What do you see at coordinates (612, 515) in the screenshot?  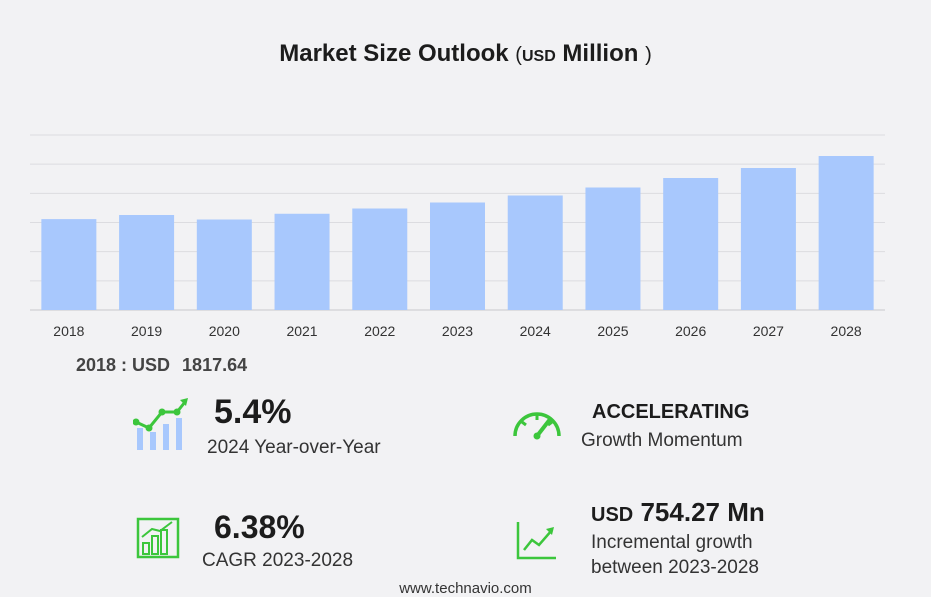 I see `incremental-prefix: USD` at bounding box center [612, 515].